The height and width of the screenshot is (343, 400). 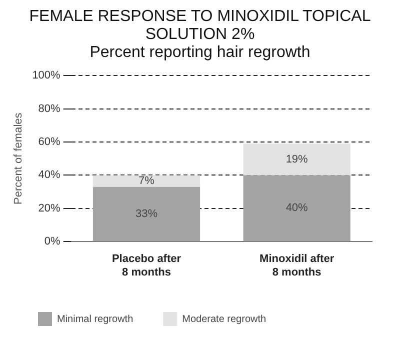 What do you see at coordinates (49, 175) in the screenshot?
I see `y-tick-label: 40%` at bounding box center [49, 175].